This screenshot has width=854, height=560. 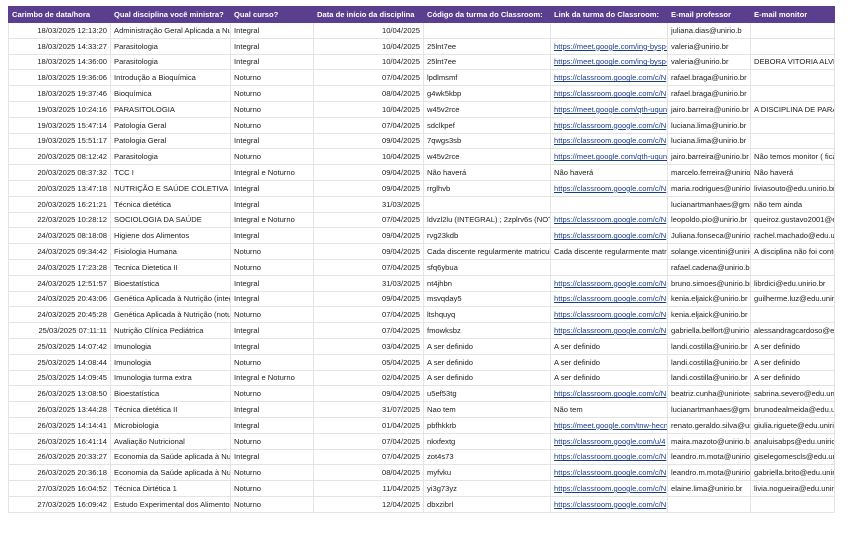 What do you see at coordinates (792, 488) in the screenshot?
I see `table-cell: livia.nogueira@edu.unir` at bounding box center [792, 488].